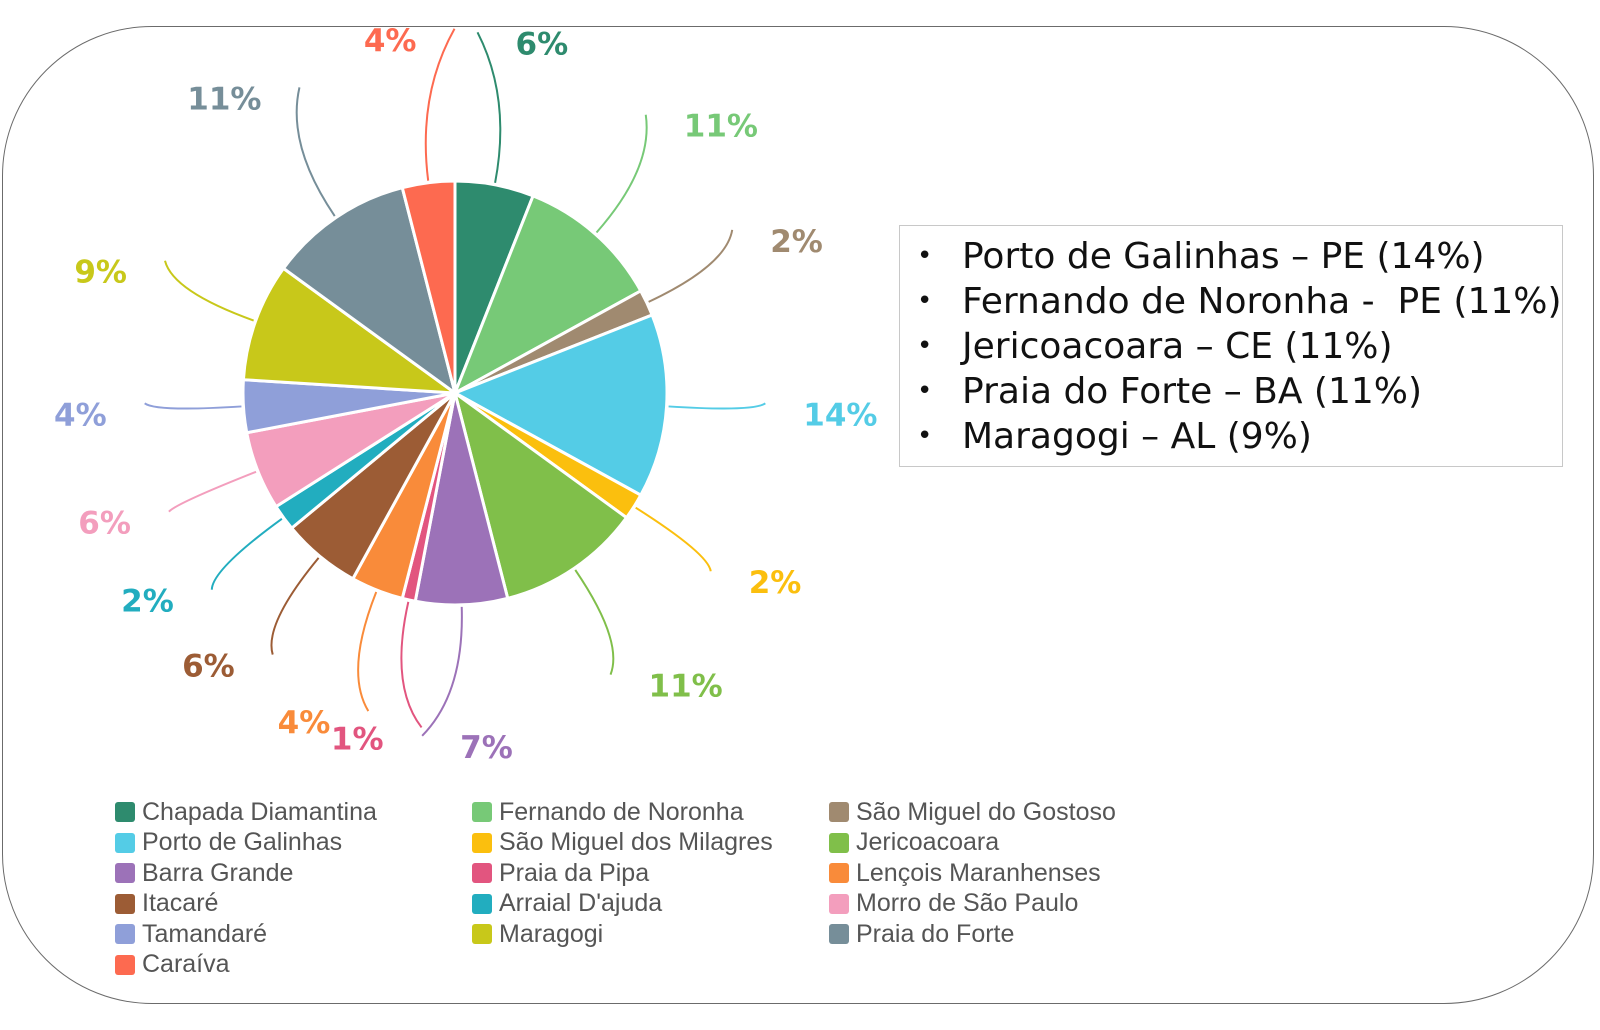 Image resolution: width=1600 pixels, height=1030 pixels. Describe the element at coordinates (304, 723) in the screenshot. I see `slice-label-lencois-maranhenses: 4%` at that location.